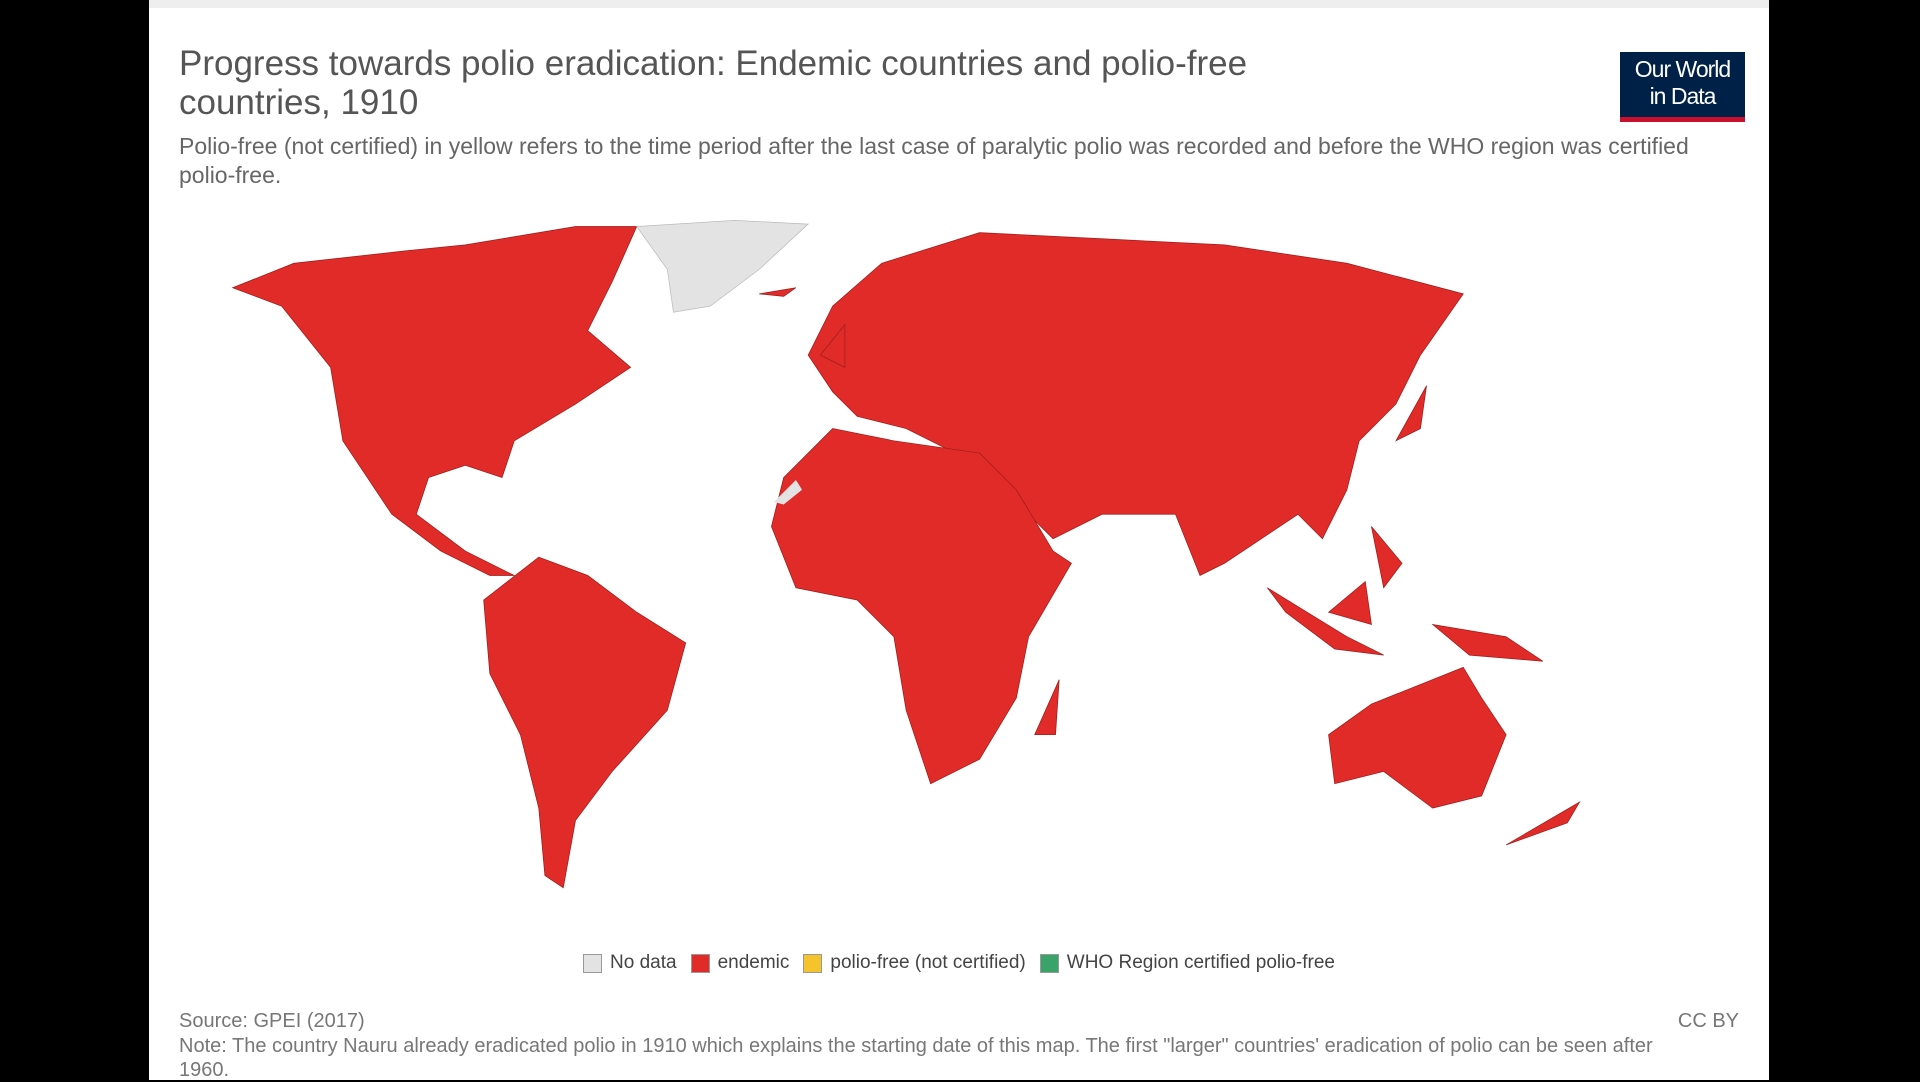 Image resolution: width=1920 pixels, height=1082 pixels. I want to click on legend-label: polio-free (not certified), so click(928, 962).